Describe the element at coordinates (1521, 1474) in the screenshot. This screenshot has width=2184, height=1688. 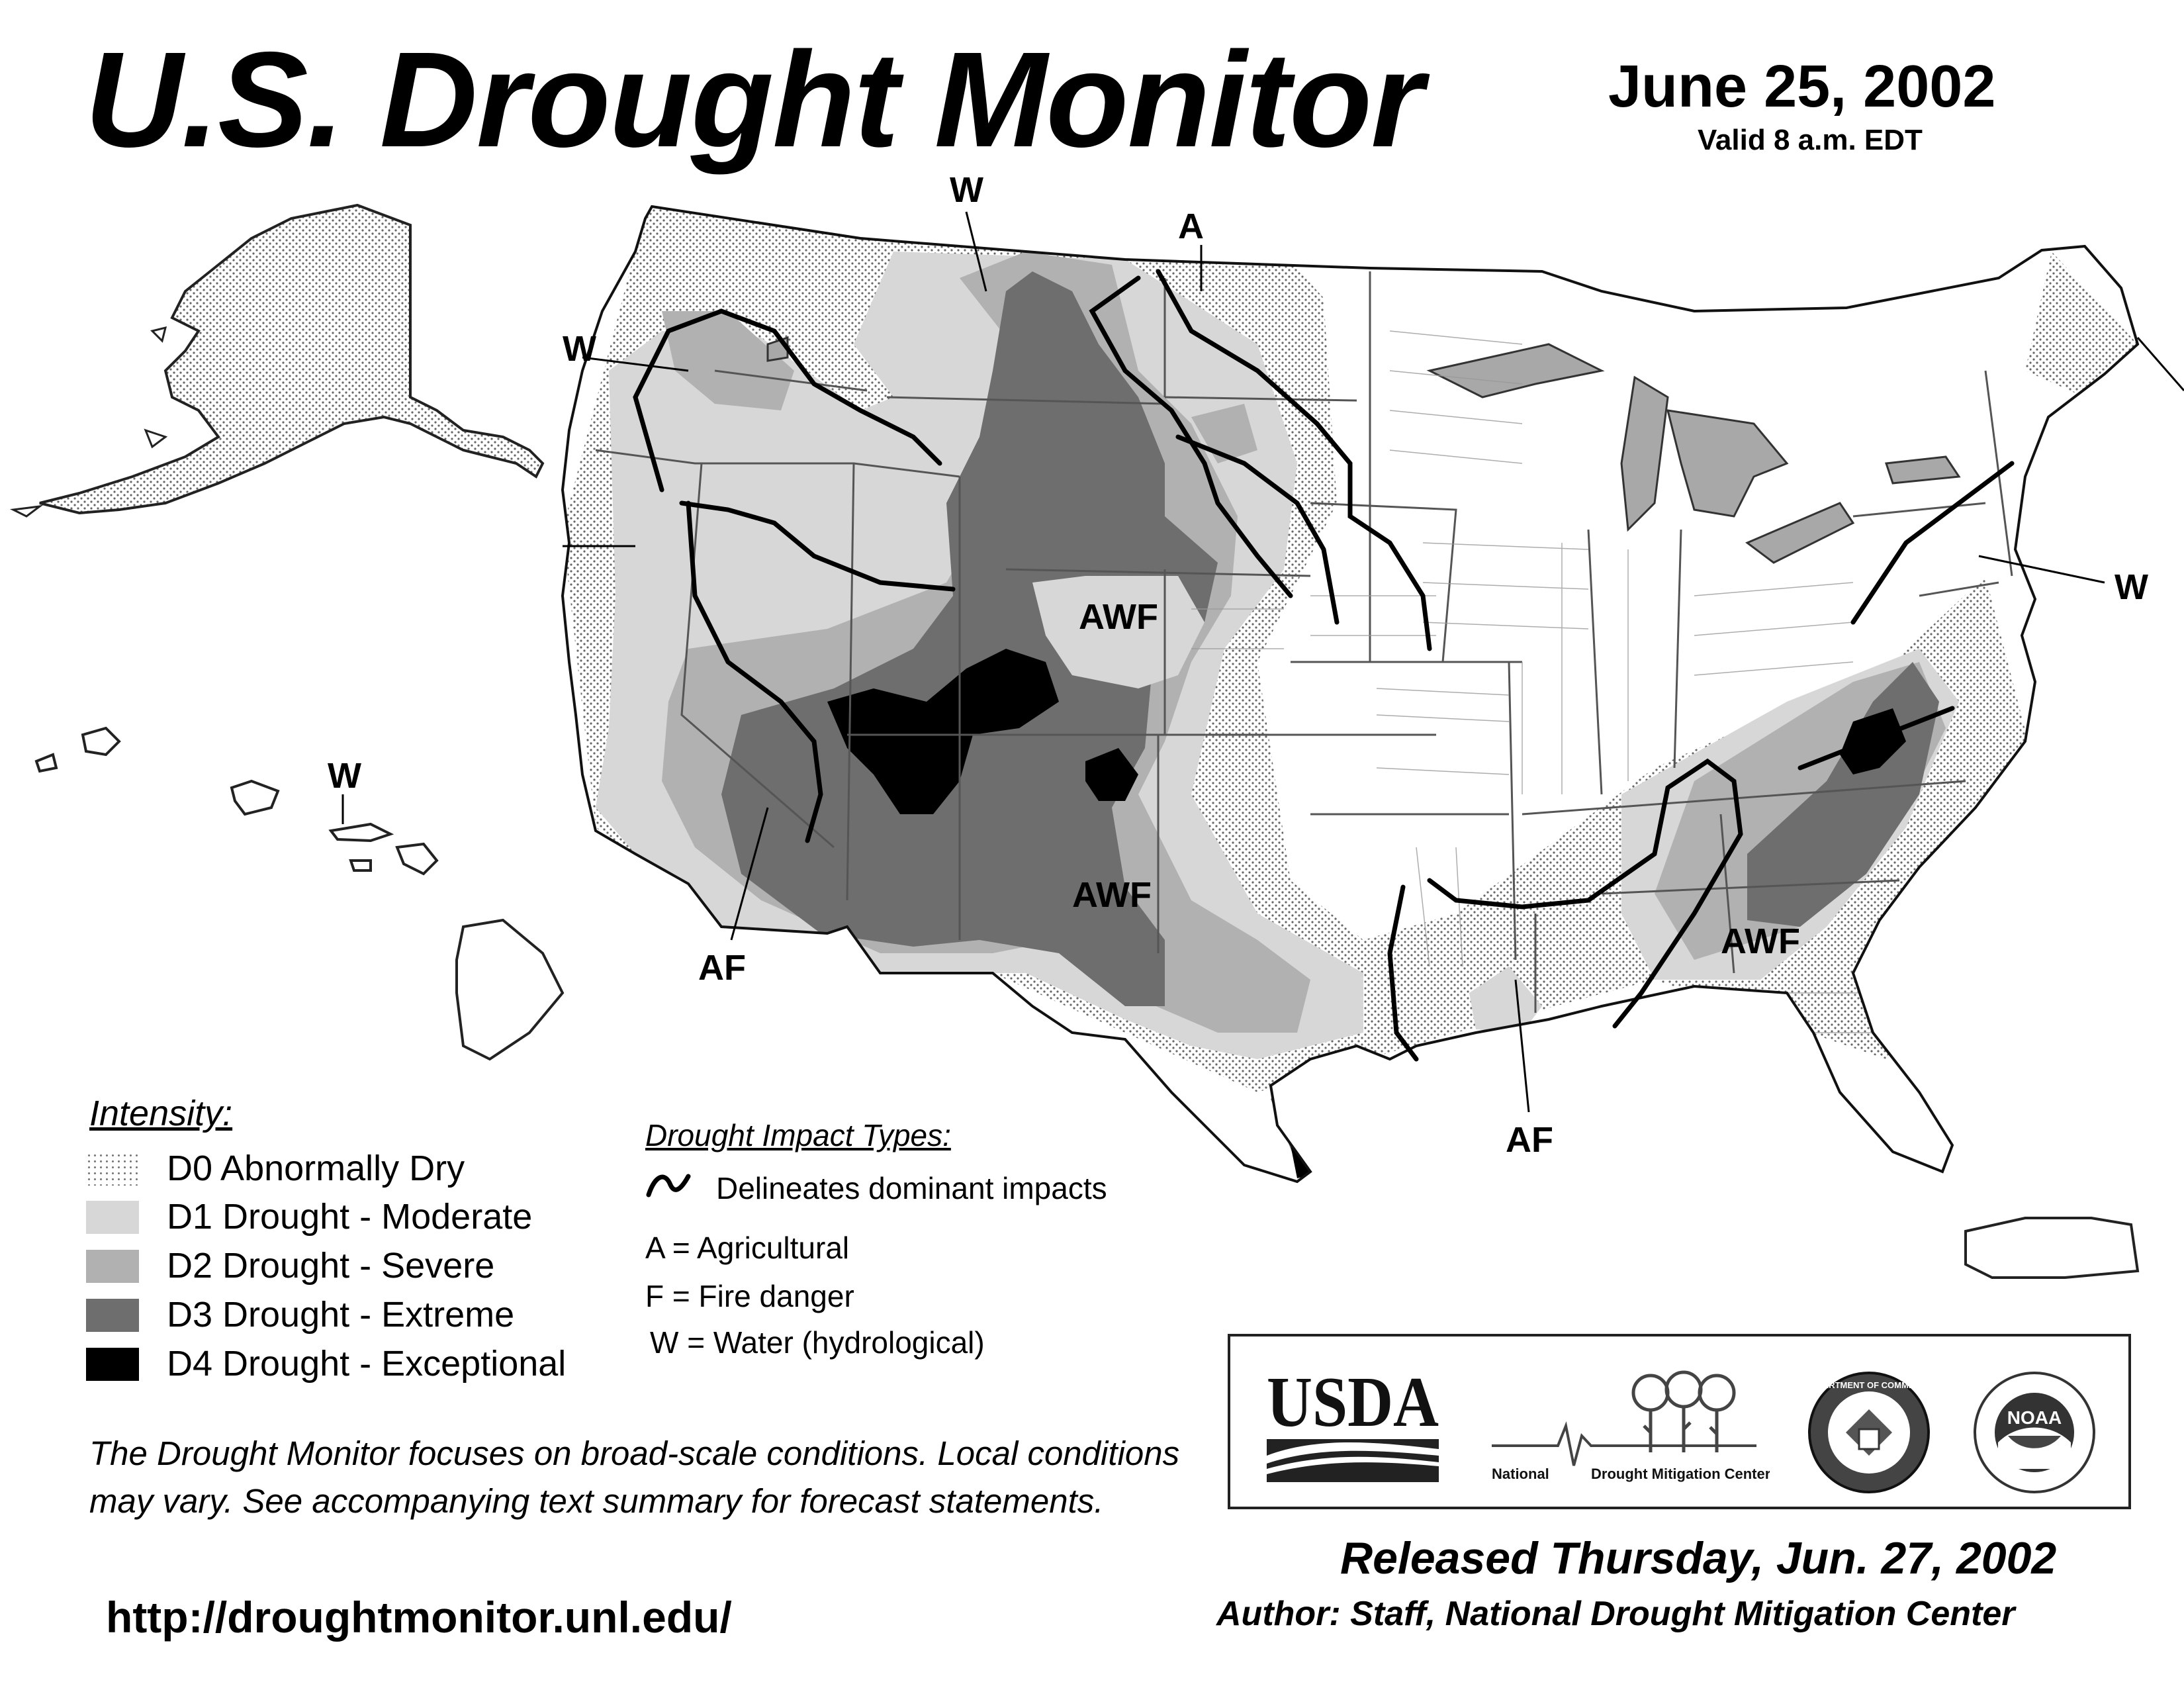
I see `ndmc-national-text: National` at that location.